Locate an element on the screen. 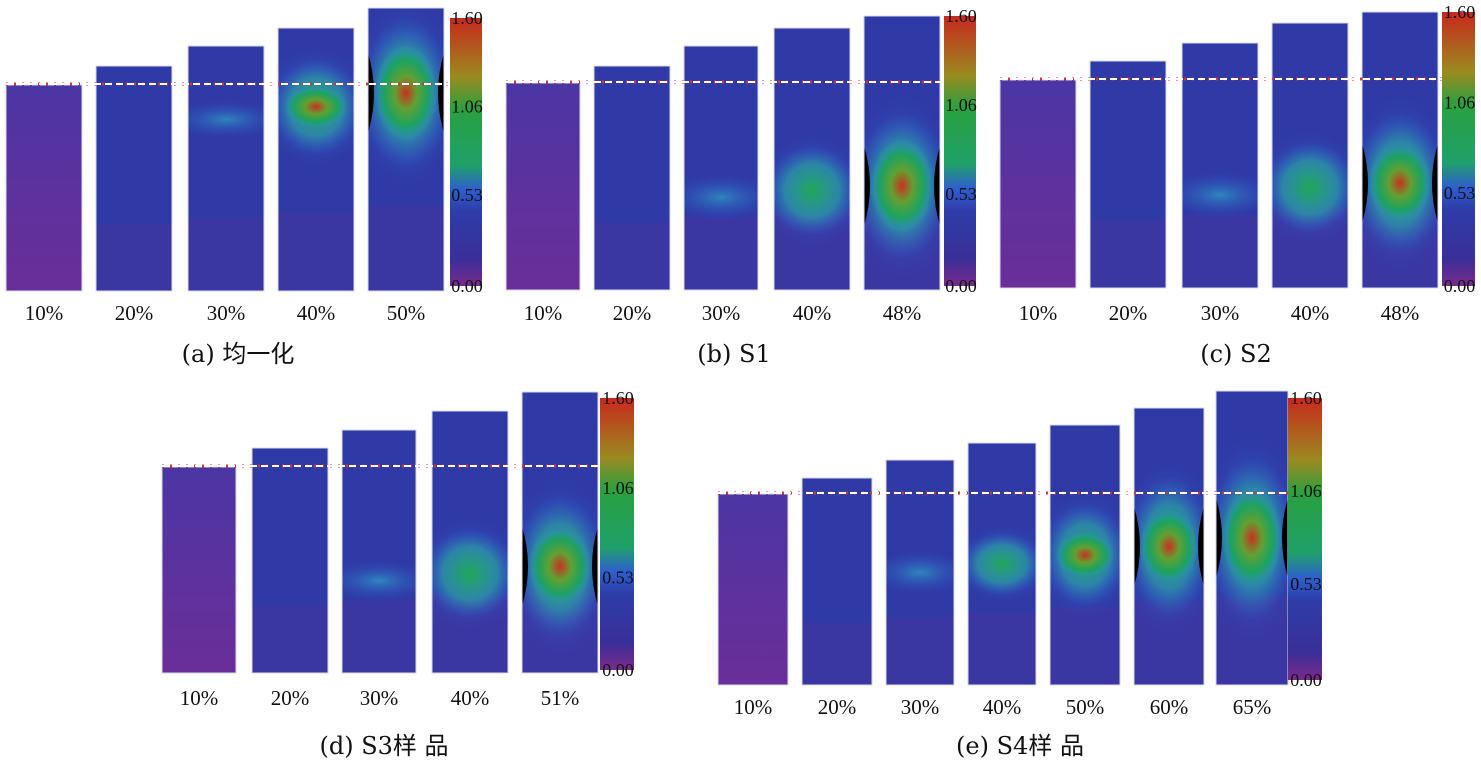 Image resolution: width=1481 pixels, height=764 pixels. strain-label: 60% is located at coordinates (1169, 707).